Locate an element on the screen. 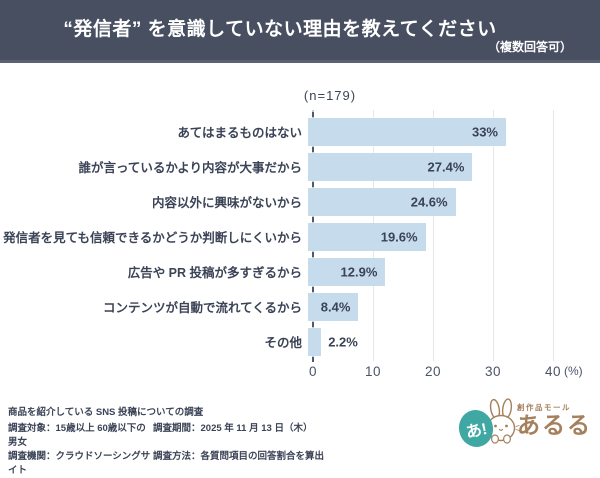  multiple-answers-note: （複数回答可） is located at coordinates (529, 47).